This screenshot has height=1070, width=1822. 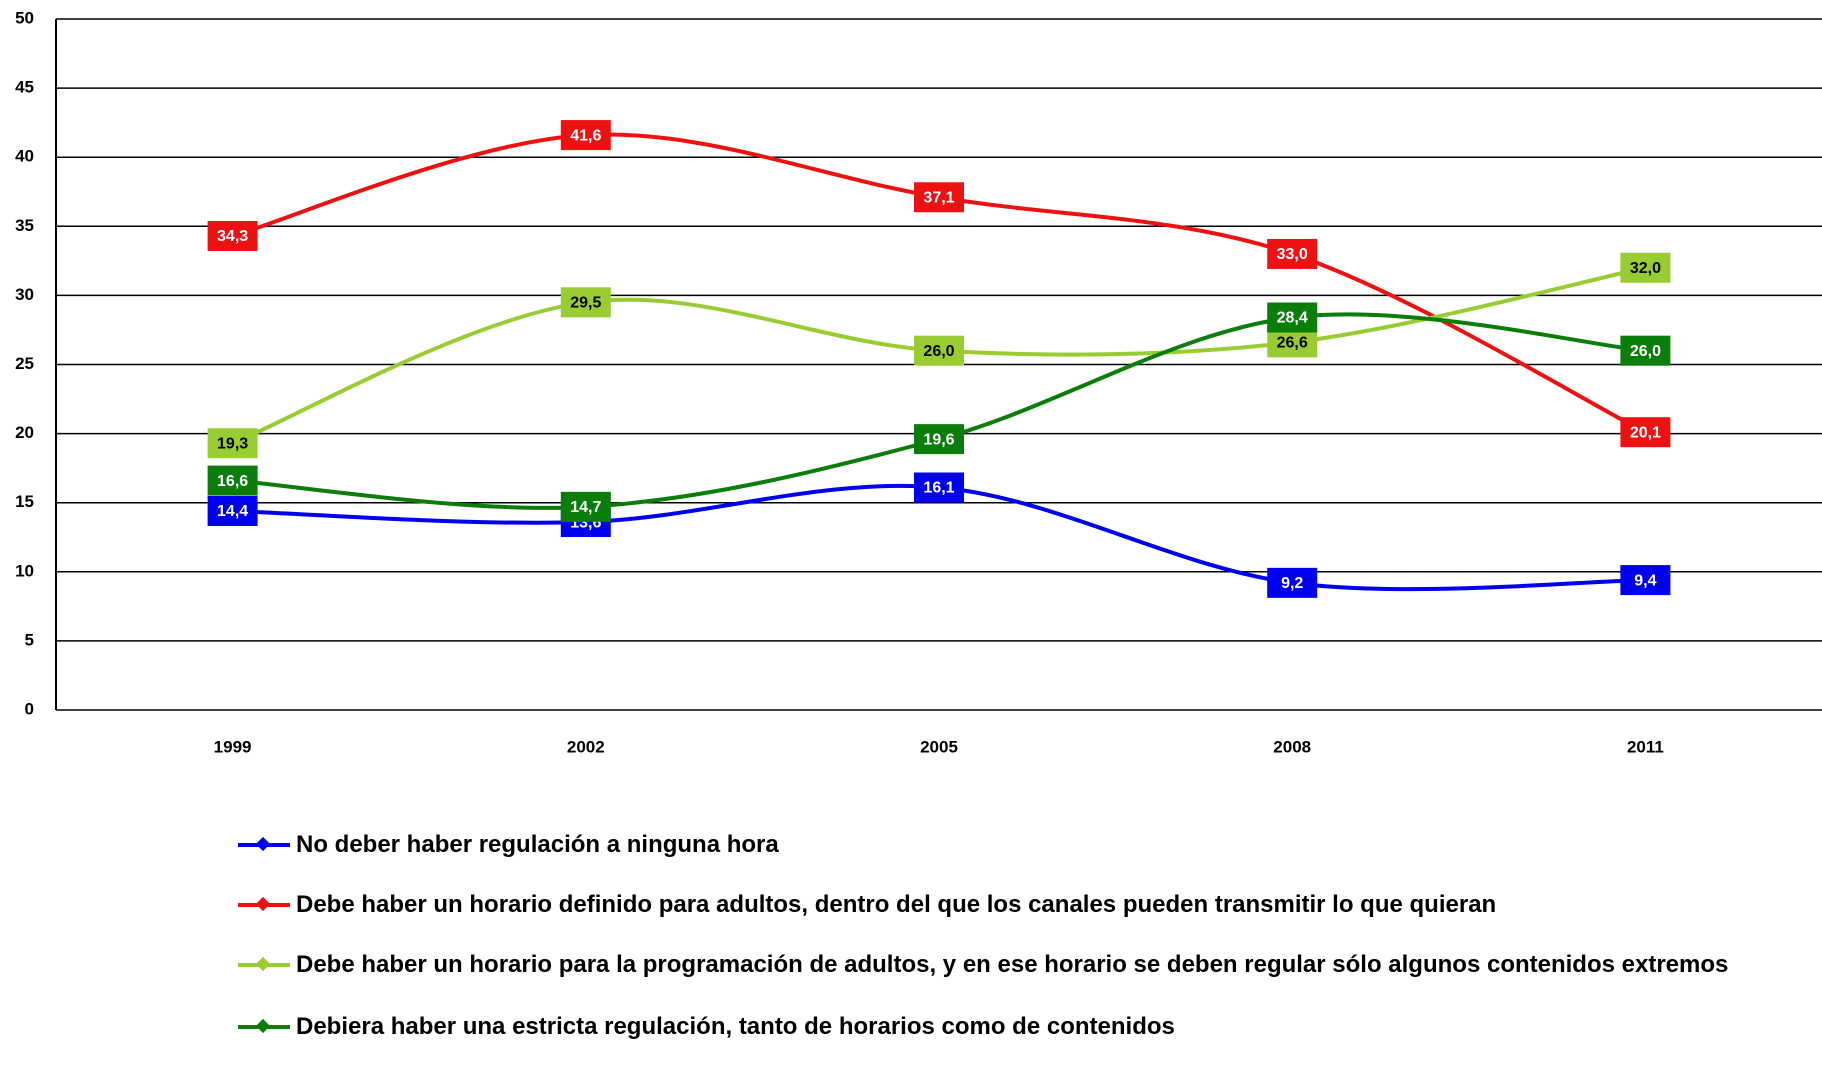 I want to click on y-tick-label: 0, so click(x=29, y=708).